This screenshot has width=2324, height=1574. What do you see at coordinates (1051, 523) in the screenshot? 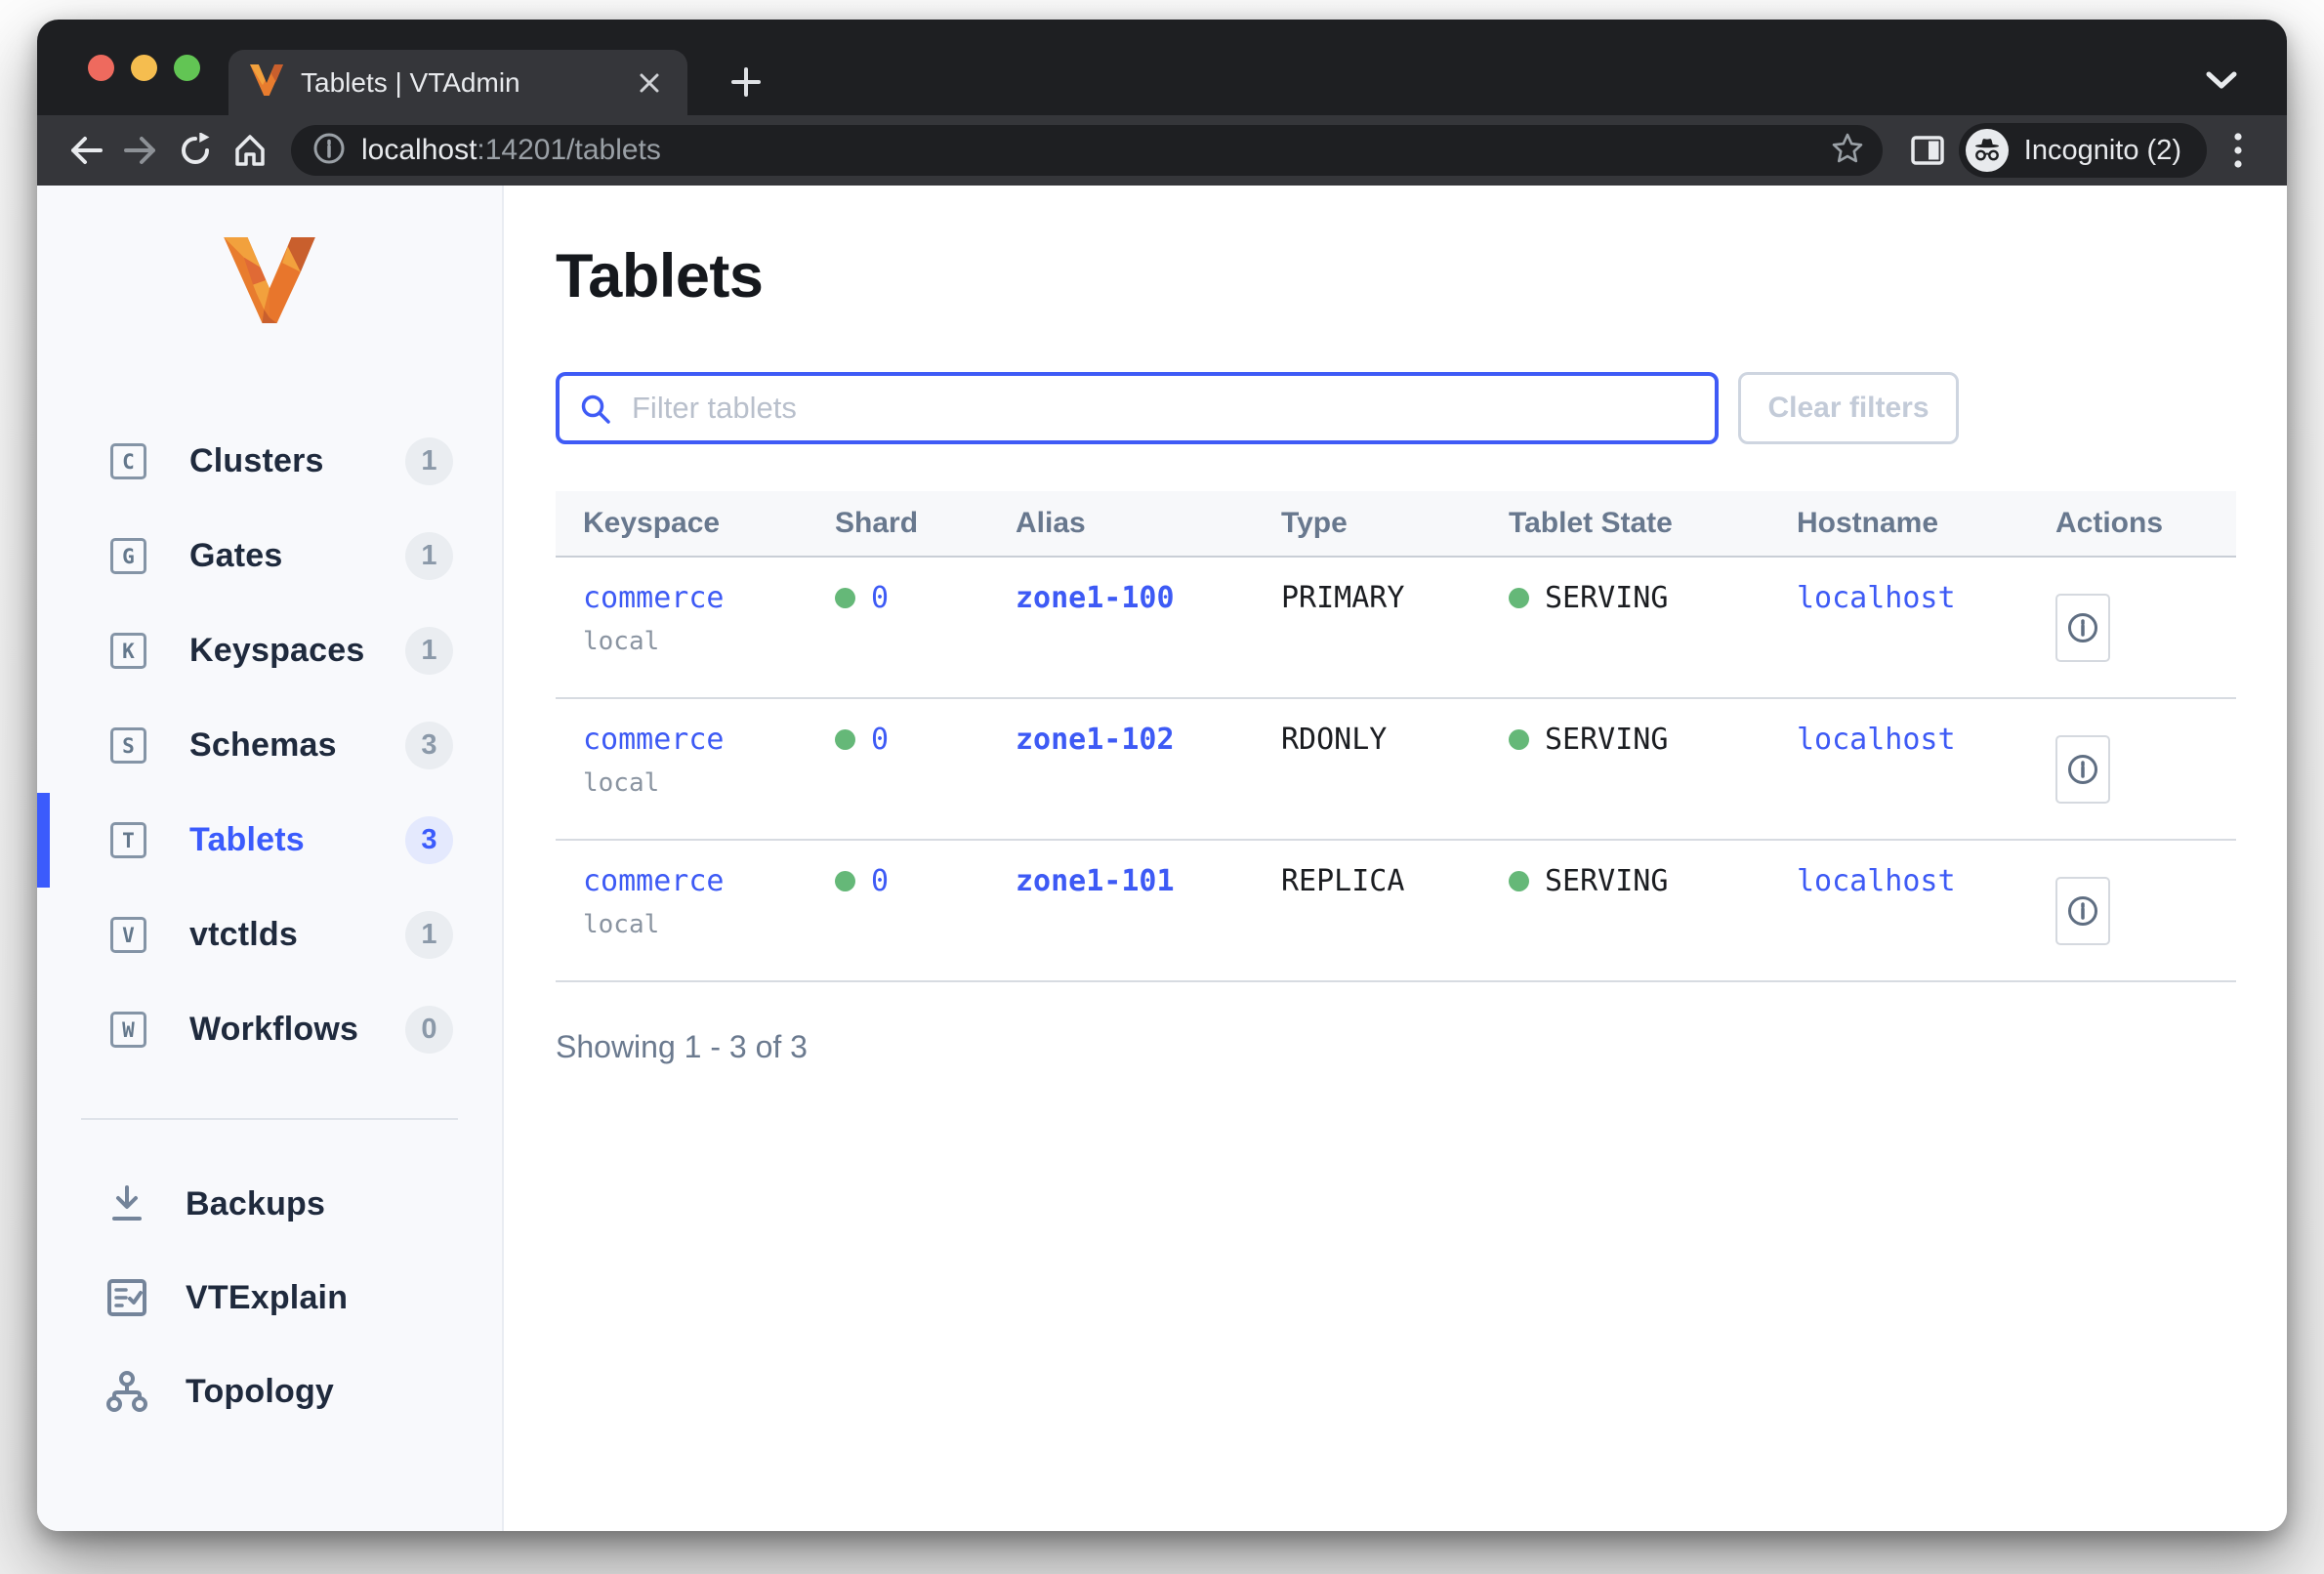
I see `column-header-alias: Alias` at bounding box center [1051, 523].